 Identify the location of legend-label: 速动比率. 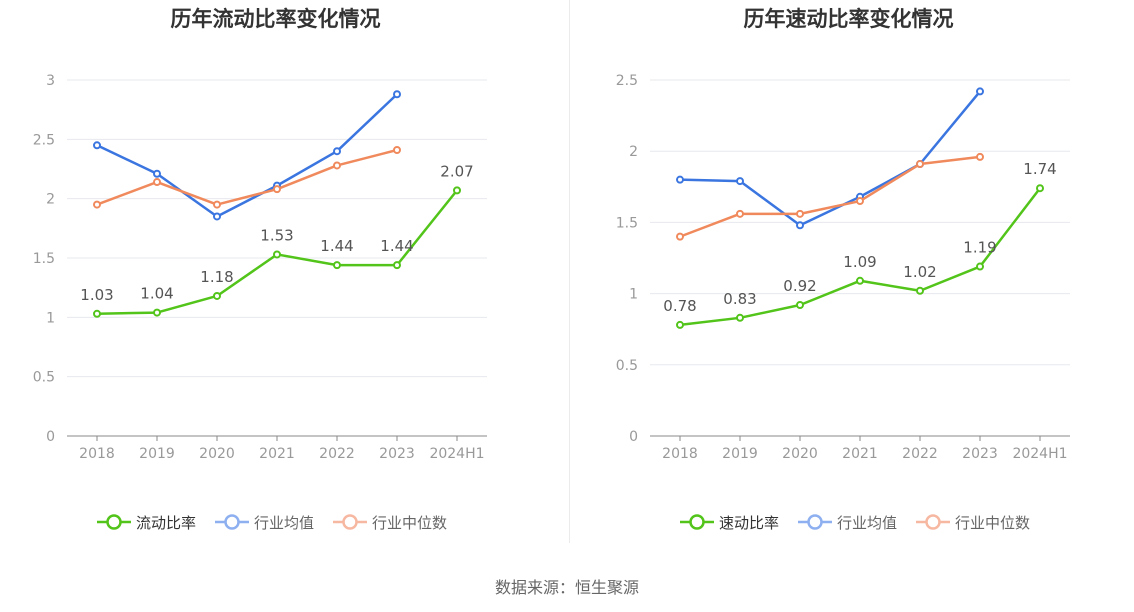
(749, 522).